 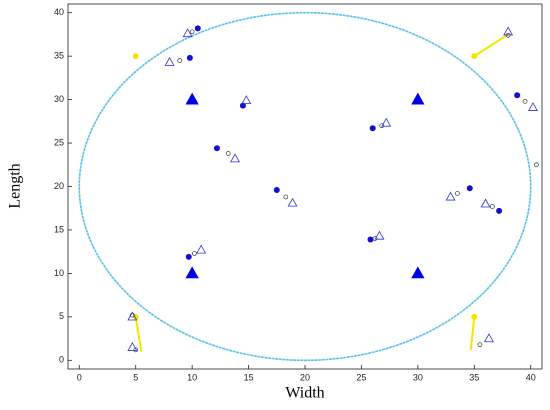 I want to click on x-tick-label: 40, so click(x=531, y=377).